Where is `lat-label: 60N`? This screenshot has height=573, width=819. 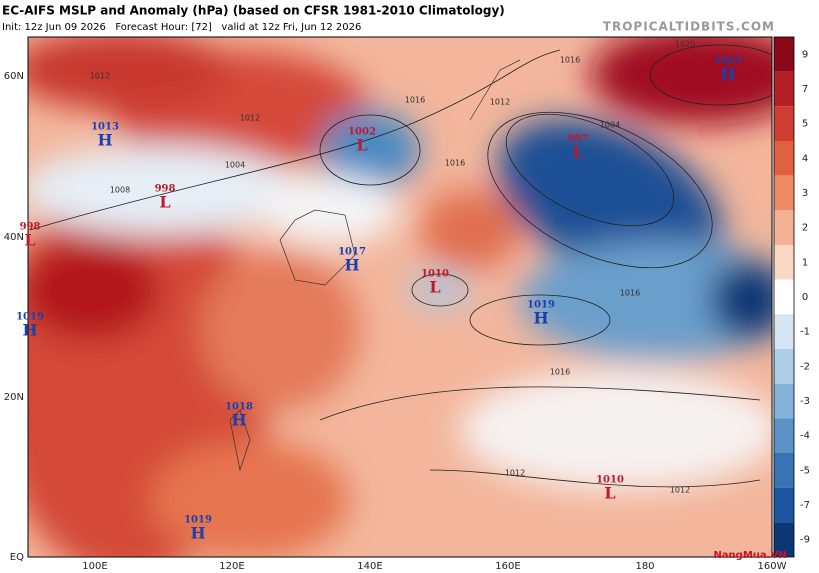 lat-label: 60N is located at coordinates (14, 76).